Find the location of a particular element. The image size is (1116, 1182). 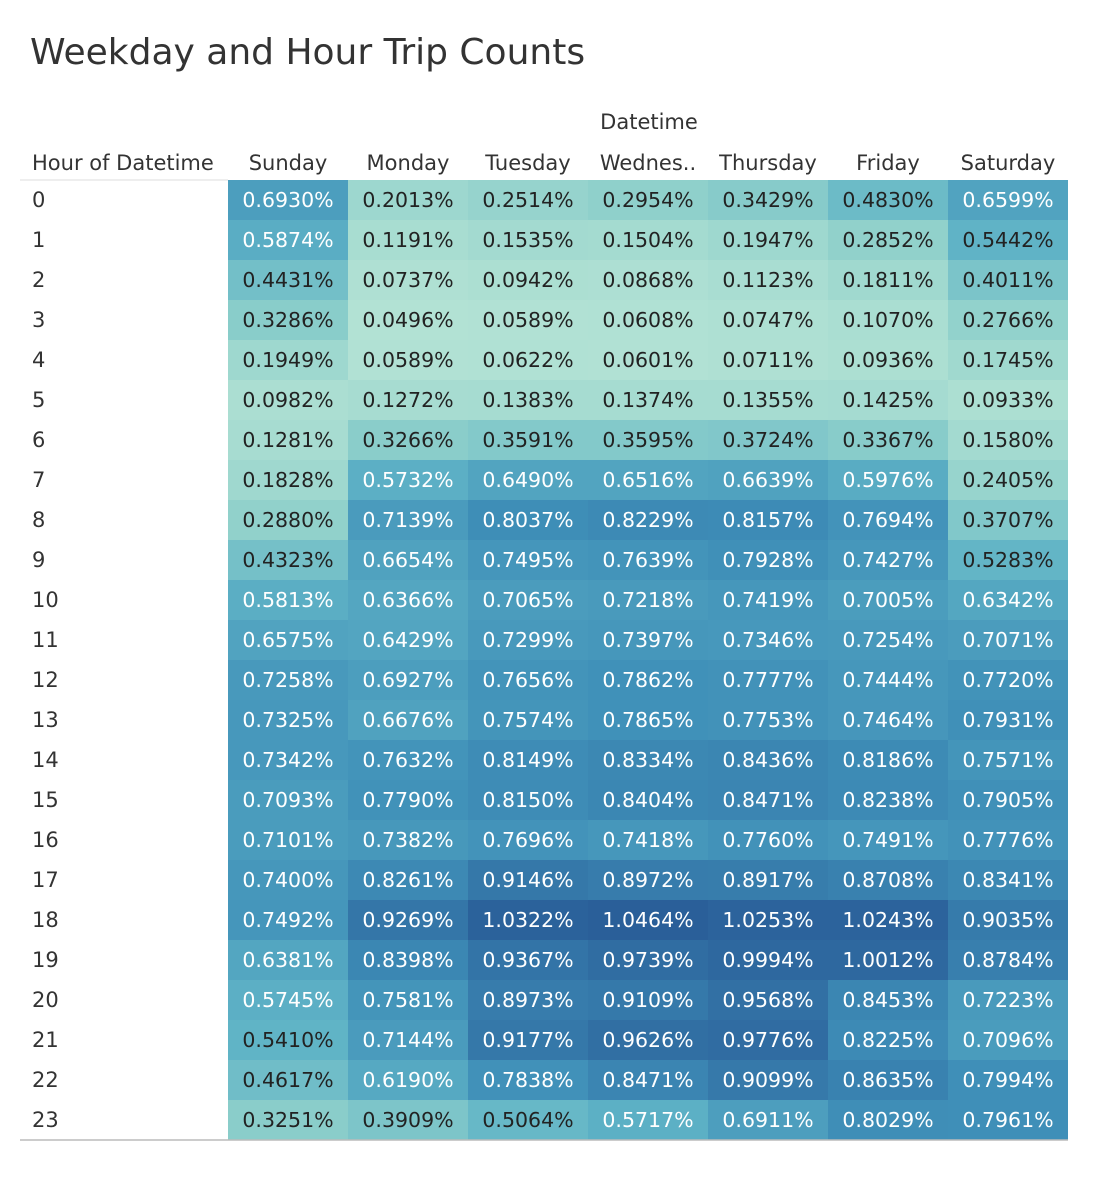

cell-value-label: 0.7790% is located at coordinates (407, 800).